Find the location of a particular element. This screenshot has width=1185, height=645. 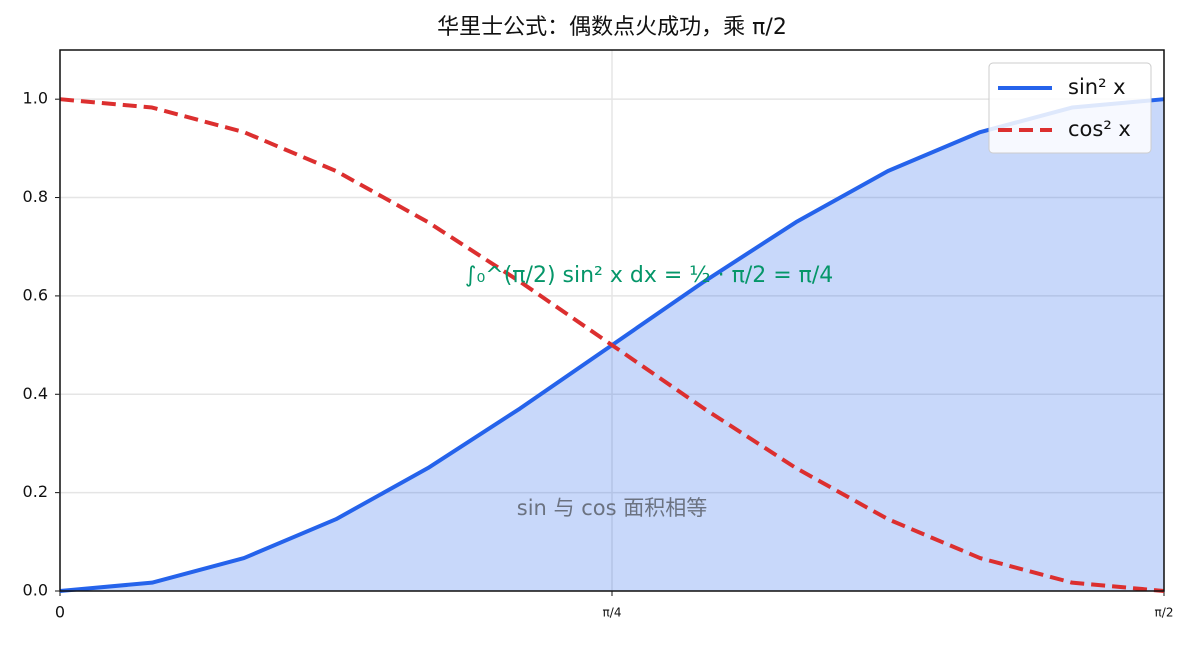

annotation: ∫₀^(π/2) sin² x dx = ½ · π/2 = π/4 is located at coordinates (649, 275).